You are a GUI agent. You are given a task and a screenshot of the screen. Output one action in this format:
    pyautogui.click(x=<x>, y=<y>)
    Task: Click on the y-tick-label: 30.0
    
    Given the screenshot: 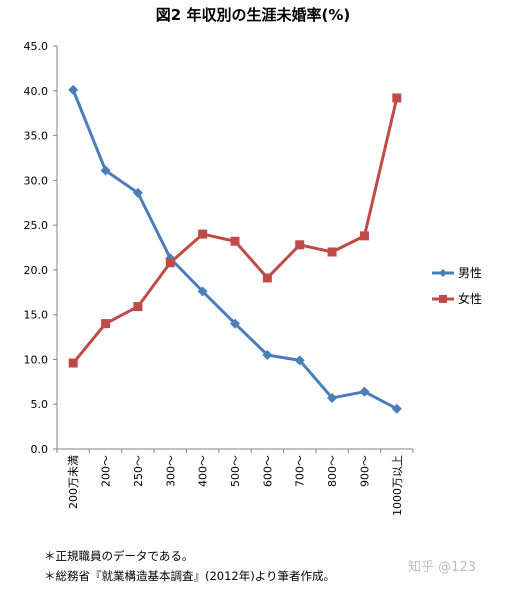 What is the action you would take?
    pyautogui.click(x=36, y=180)
    